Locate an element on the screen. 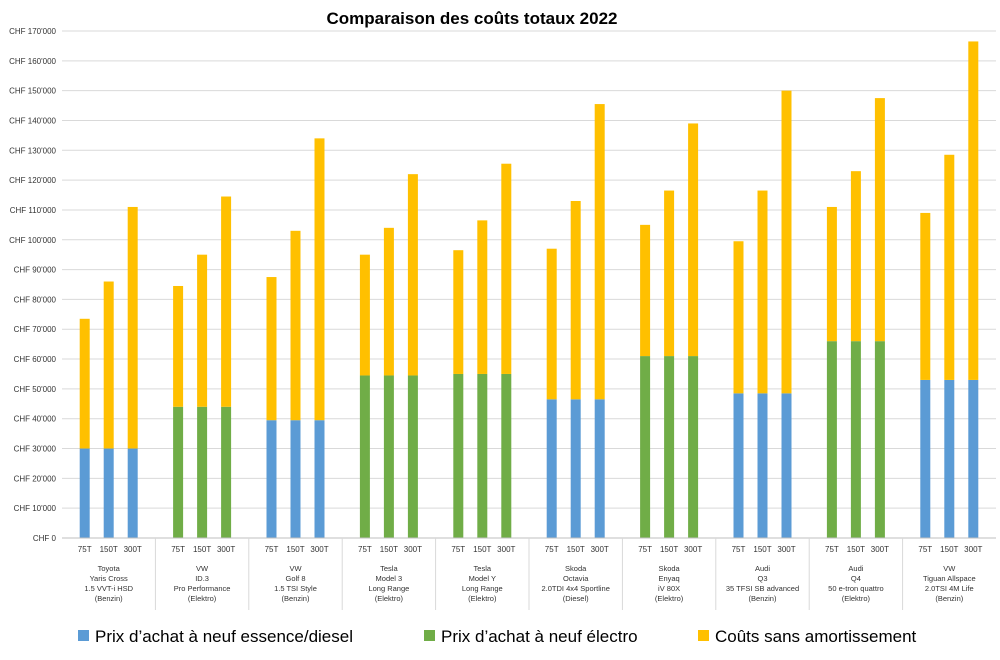 The width and height of the screenshot is (1000, 660). group-label-line: Audi is located at coordinates (762, 568).